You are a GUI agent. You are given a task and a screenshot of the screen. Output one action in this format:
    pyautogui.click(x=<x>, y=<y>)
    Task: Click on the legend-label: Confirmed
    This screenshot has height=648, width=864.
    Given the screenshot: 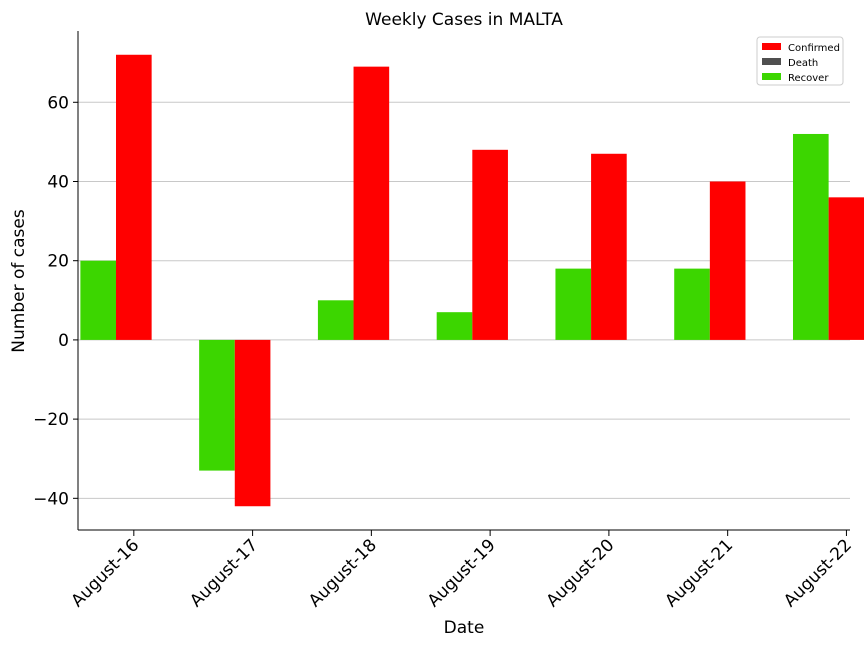 What is the action you would take?
    pyautogui.click(x=814, y=48)
    